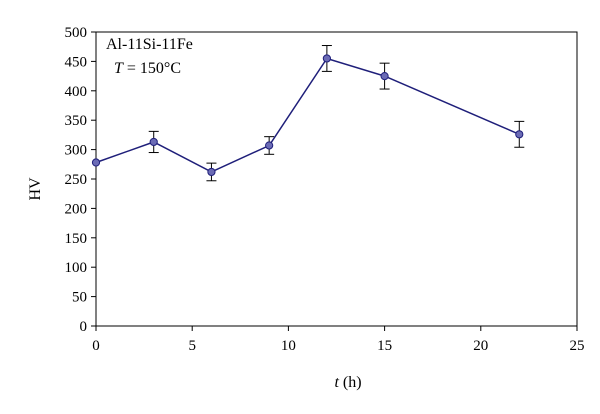  What do you see at coordinates (149, 44) in the screenshot?
I see `annotation-alloy: Al-11Si-11Fe` at bounding box center [149, 44].